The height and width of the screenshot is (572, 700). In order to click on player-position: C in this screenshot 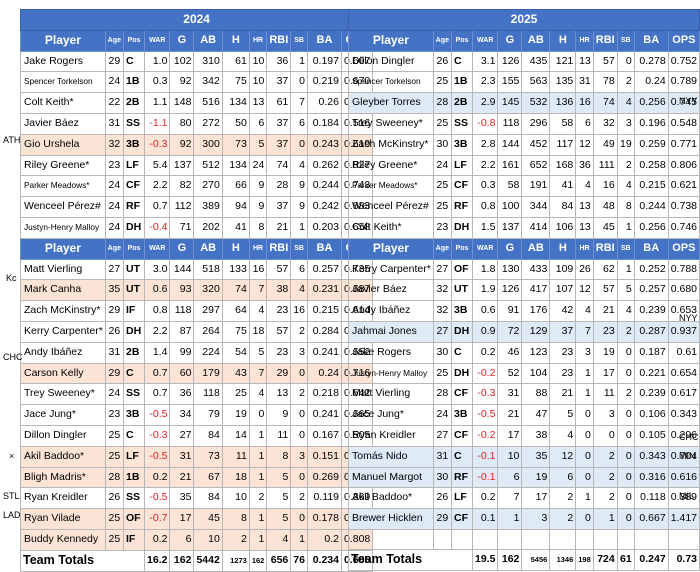, I will do `click(134, 373)`.